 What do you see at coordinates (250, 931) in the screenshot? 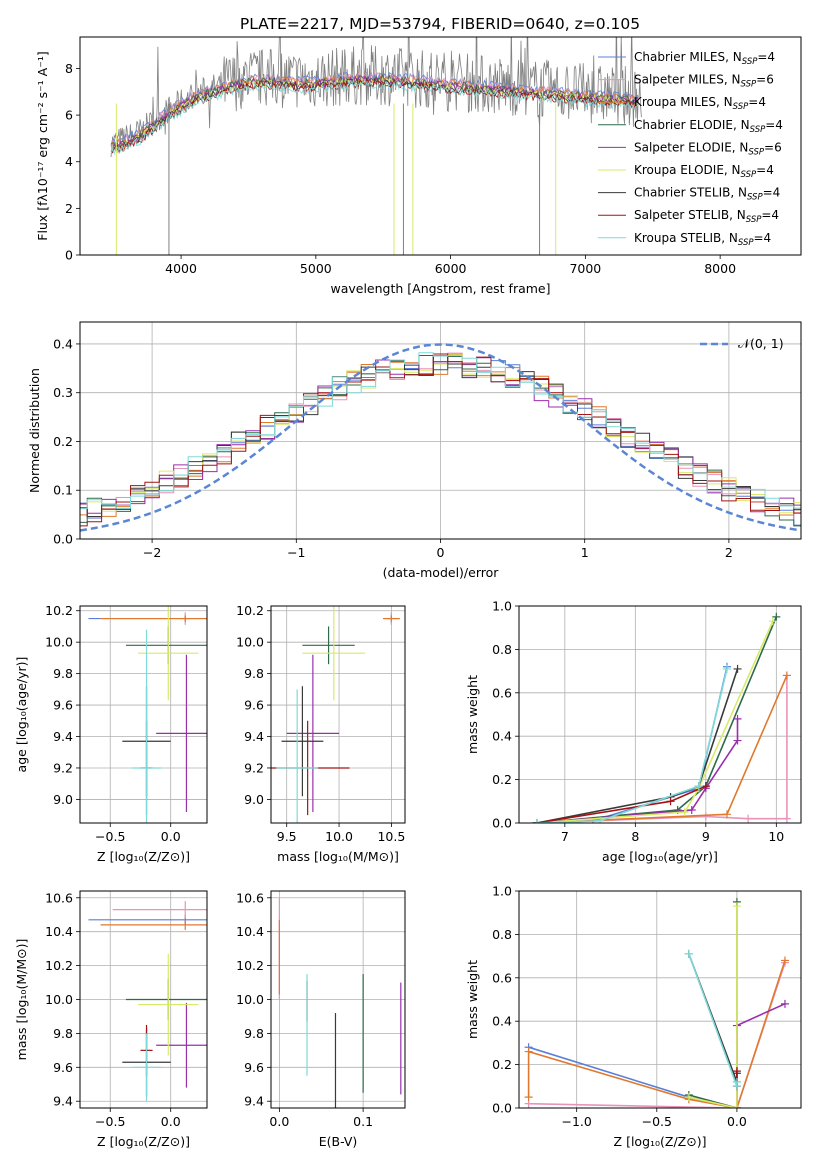
I see `tick-label-y: 10.4` at bounding box center [250, 931].